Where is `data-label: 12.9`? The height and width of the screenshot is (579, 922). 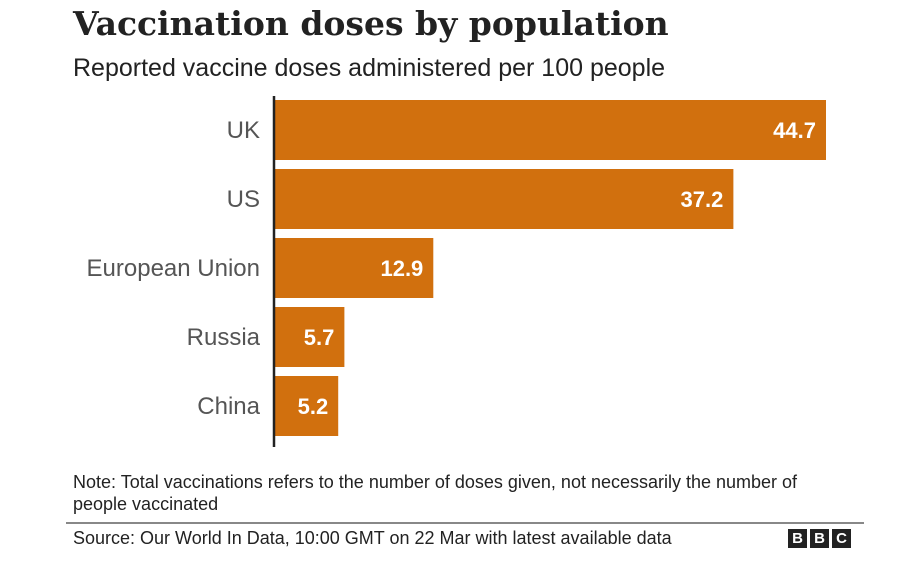 data-label: 12.9 is located at coordinates (401, 268).